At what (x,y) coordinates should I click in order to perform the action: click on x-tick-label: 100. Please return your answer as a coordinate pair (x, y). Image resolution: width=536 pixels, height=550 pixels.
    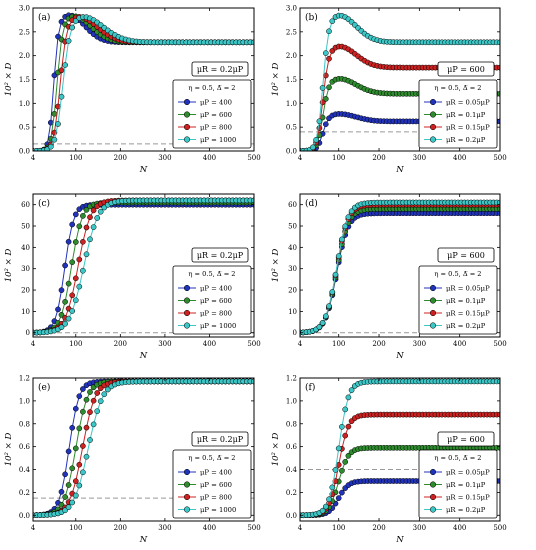
    Looking at the image, I should click on (75, 158).